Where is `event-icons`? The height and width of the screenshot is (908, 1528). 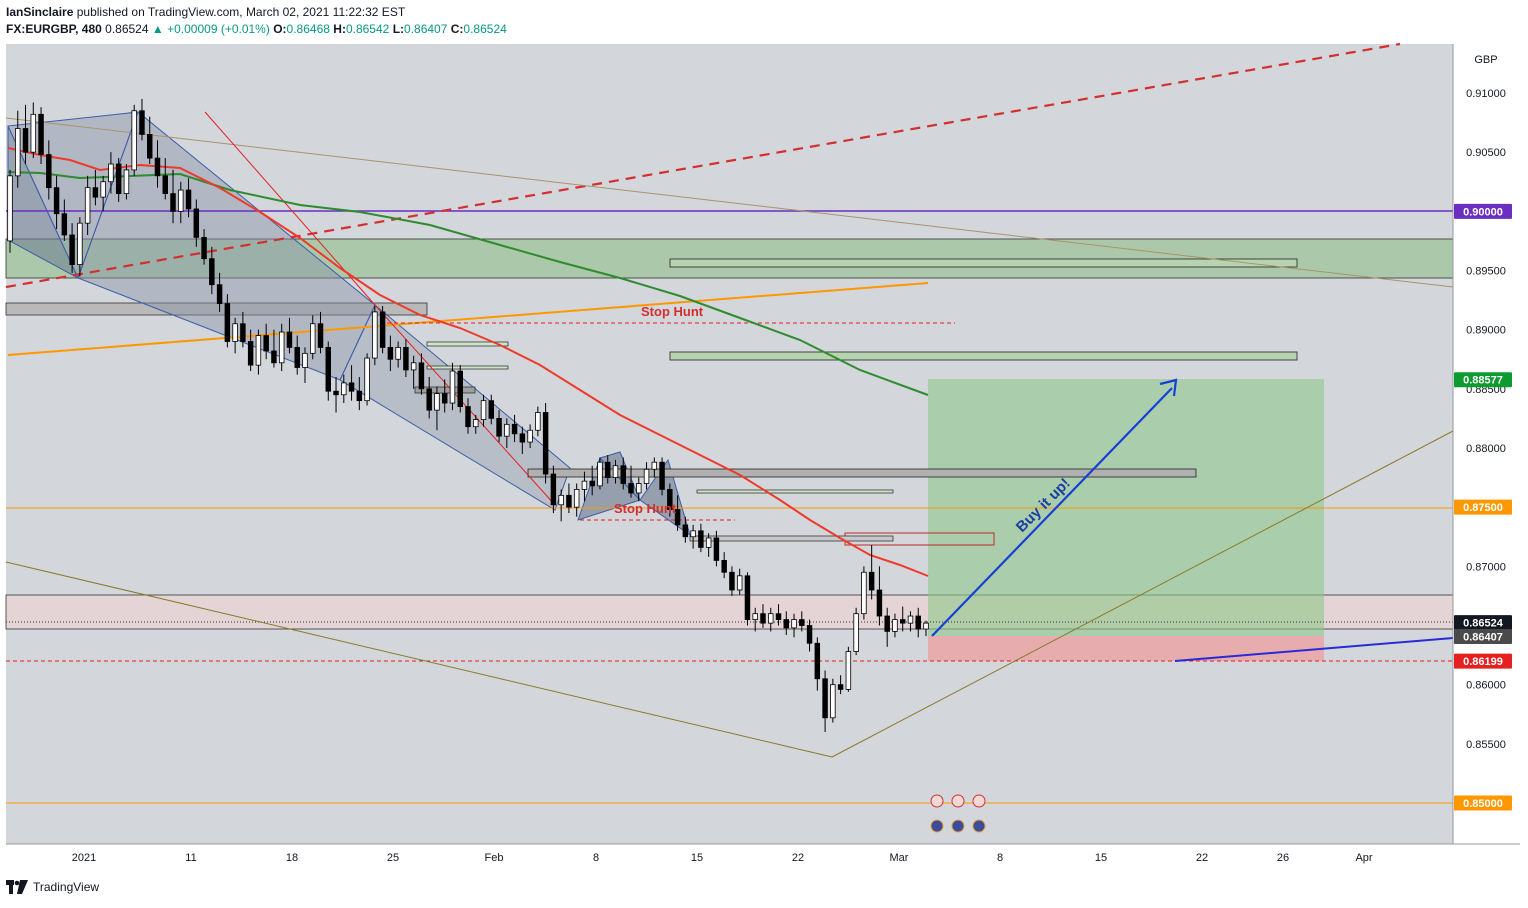 event-icons is located at coordinates (958, 813).